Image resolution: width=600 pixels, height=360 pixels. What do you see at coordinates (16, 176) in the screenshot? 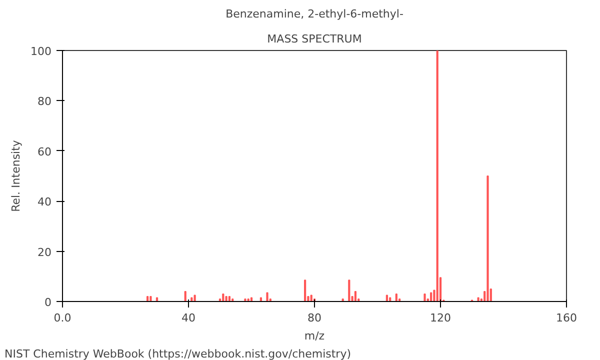
I see `y-axis-title: Rel. Intensity` at bounding box center [16, 176].